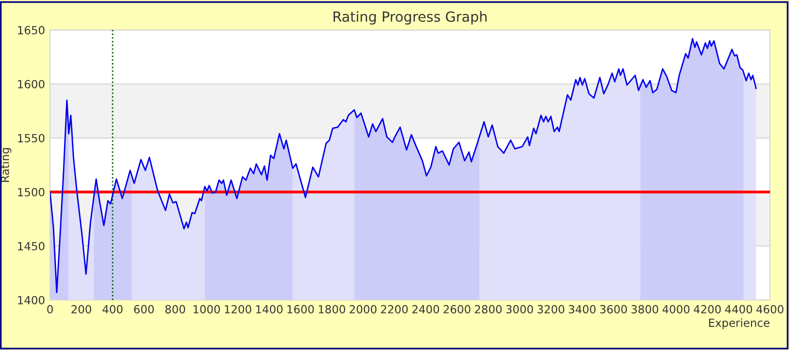 This screenshot has height=350, width=790. Describe the element at coordinates (770, 309) in the screenshot. I see `x-tick-label: 4600` at that location.